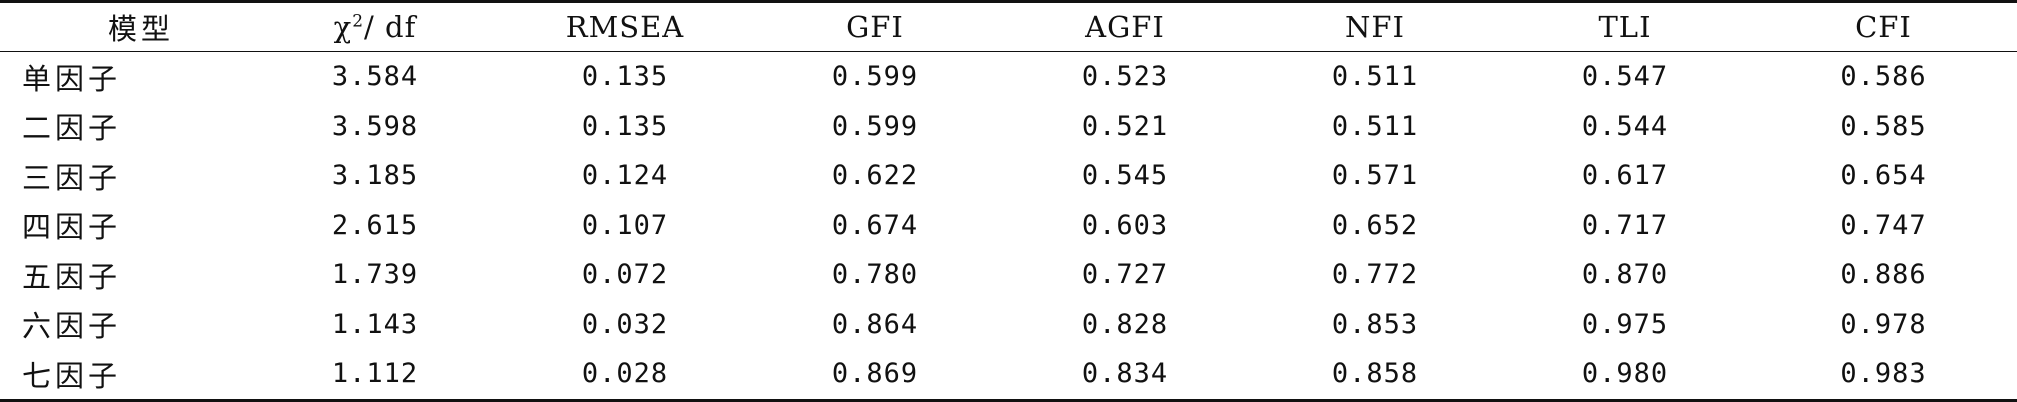  I want to click on header-agfi: AGFI, so click(1125, 27).